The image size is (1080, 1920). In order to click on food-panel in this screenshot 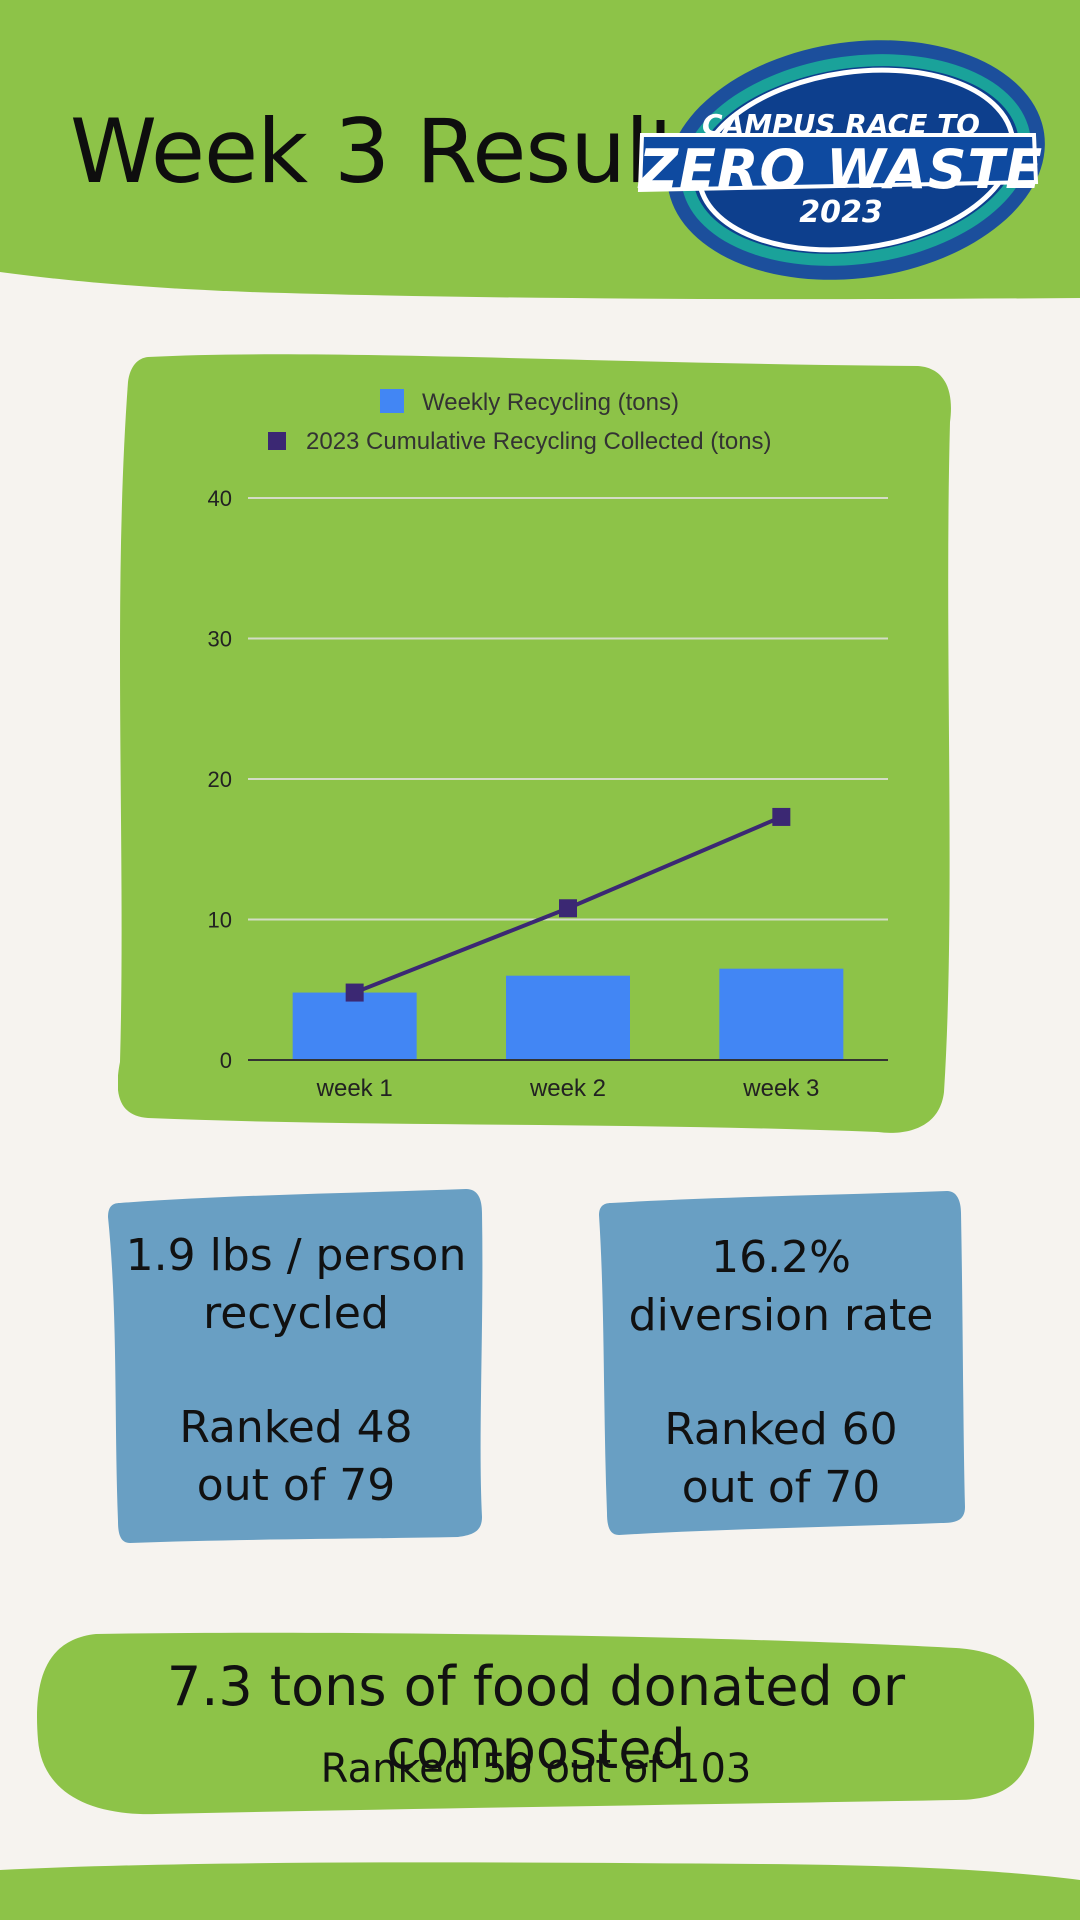, I will do `click(536, 1723)`.